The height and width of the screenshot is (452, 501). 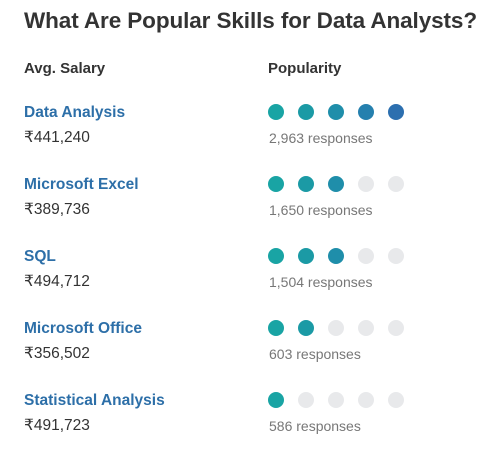 What do you see at coordinates (250, 350) in the screenshot?
I see `skill-row: Microsoft Office ₹356,502 603 responses` at bounding box center [250, 350].